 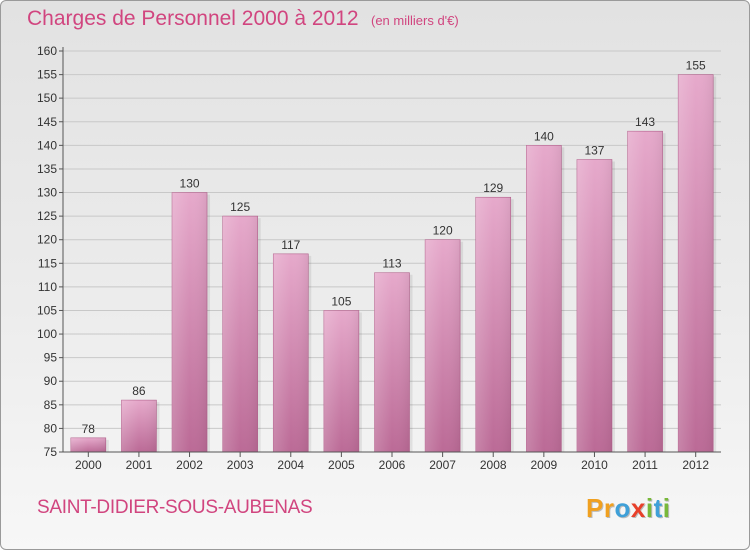 What do you see at coordinates (47, 310) in the screenshot?
I see `y-tick-label: 105` at bounding box center [47, 310].